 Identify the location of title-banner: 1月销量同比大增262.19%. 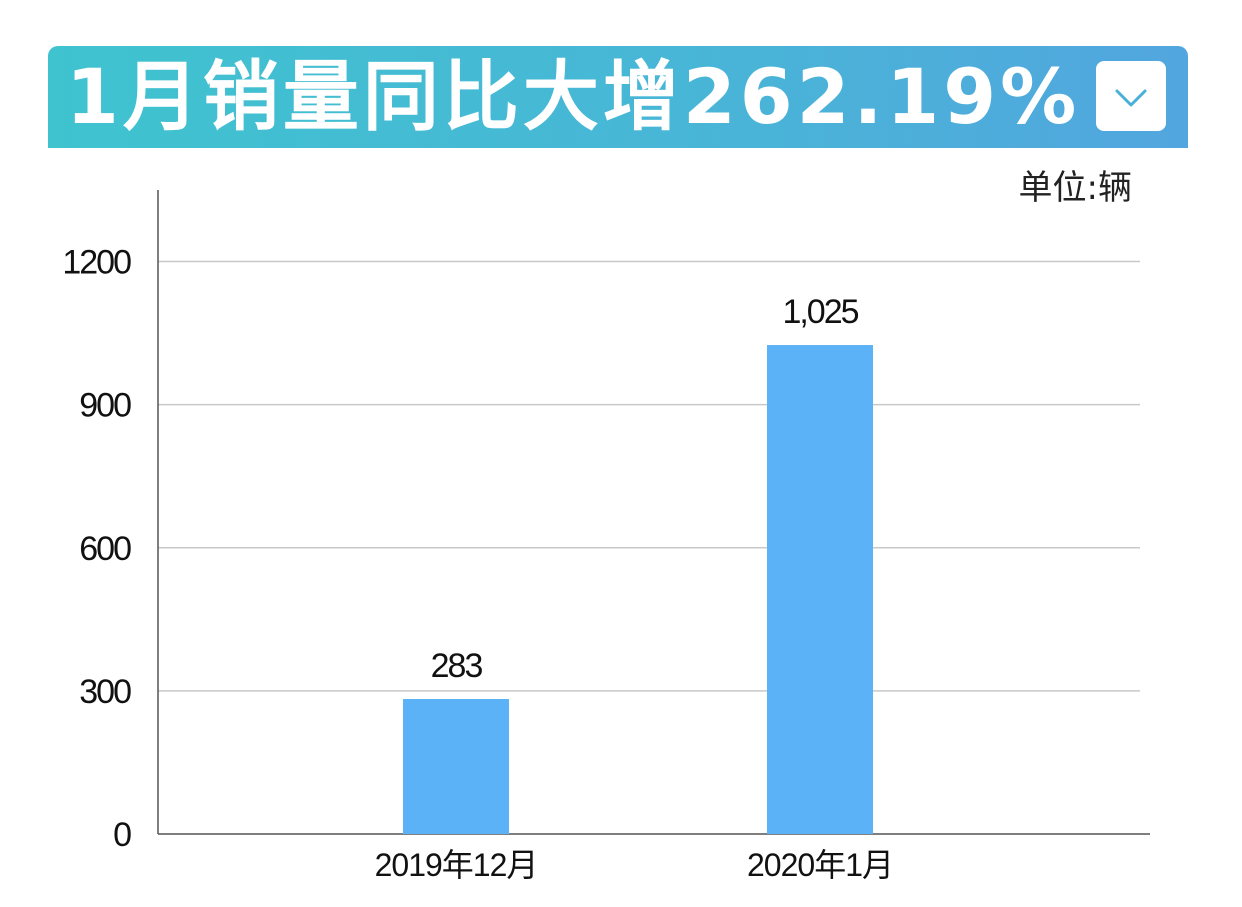
(618, 97).